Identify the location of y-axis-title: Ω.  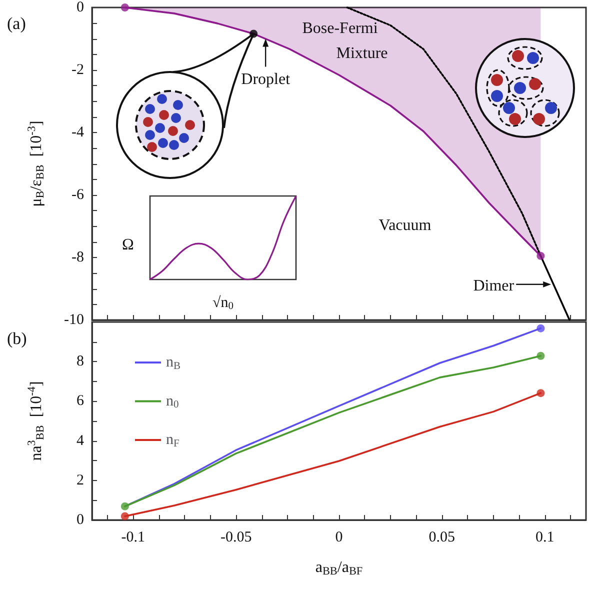
(128, 245).